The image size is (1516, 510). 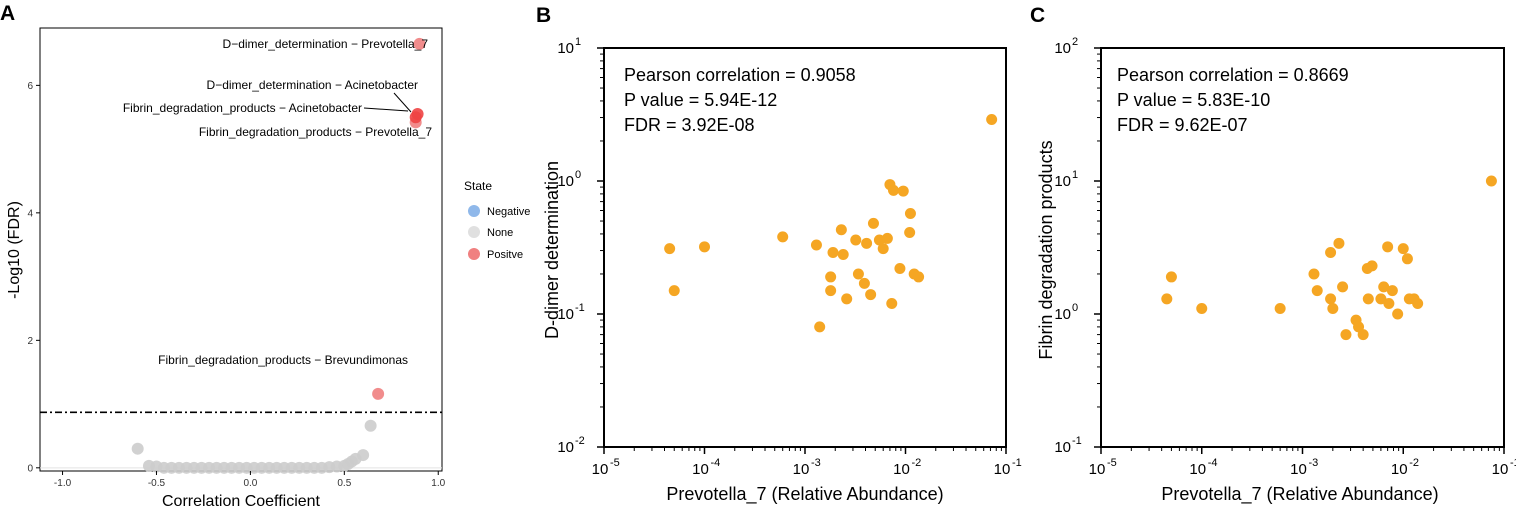 What do you see at coordinates (157, 483) in the screenshot?
I see `x-tick-label-a: -0.5` at bounding box center [157, 483].